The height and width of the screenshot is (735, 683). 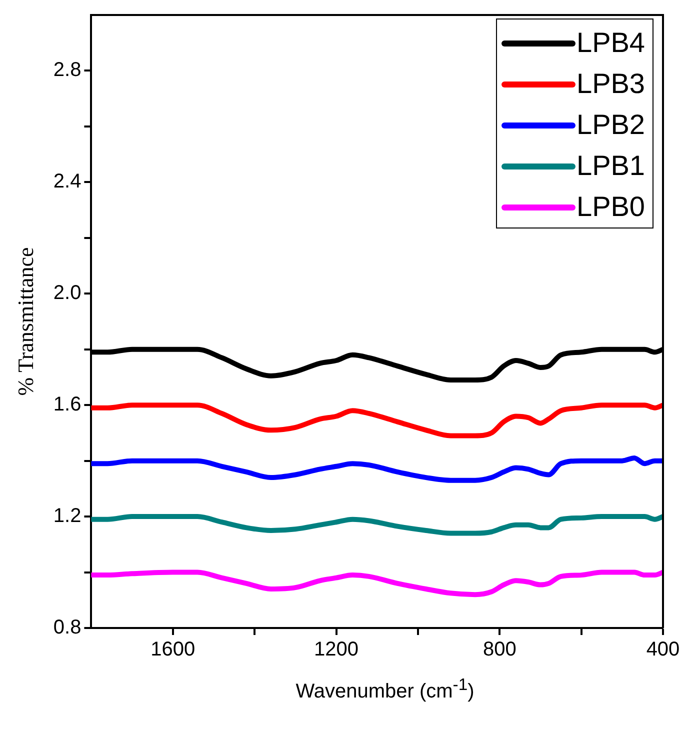 I want to click on x-tick-label: 1600, so click(x=173, y=649).